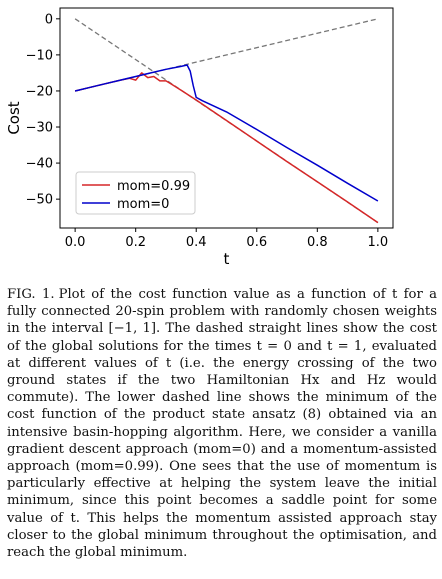  Describe the element at coordinates (14, 117) in the screenshot. I see `y-axis-label: Cost` at that location.